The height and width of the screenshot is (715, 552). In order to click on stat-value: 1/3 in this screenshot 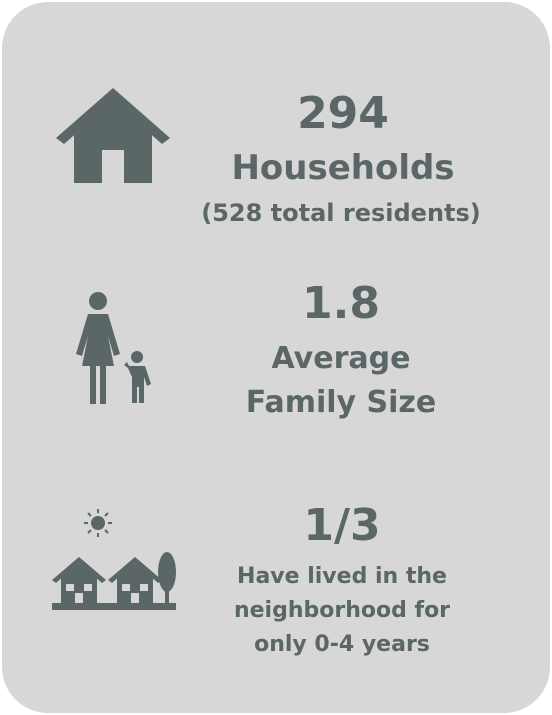, I will do `click(342, 525)`.